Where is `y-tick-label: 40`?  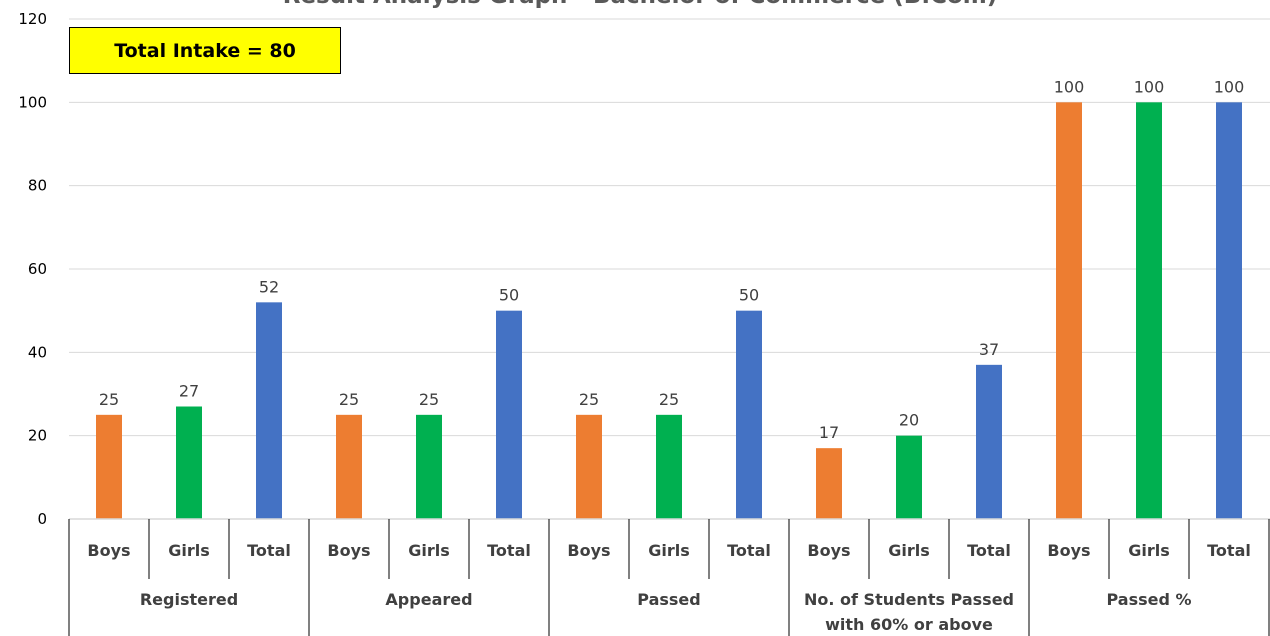 y-tick-label: 40 is located at coordinates (37, 352).